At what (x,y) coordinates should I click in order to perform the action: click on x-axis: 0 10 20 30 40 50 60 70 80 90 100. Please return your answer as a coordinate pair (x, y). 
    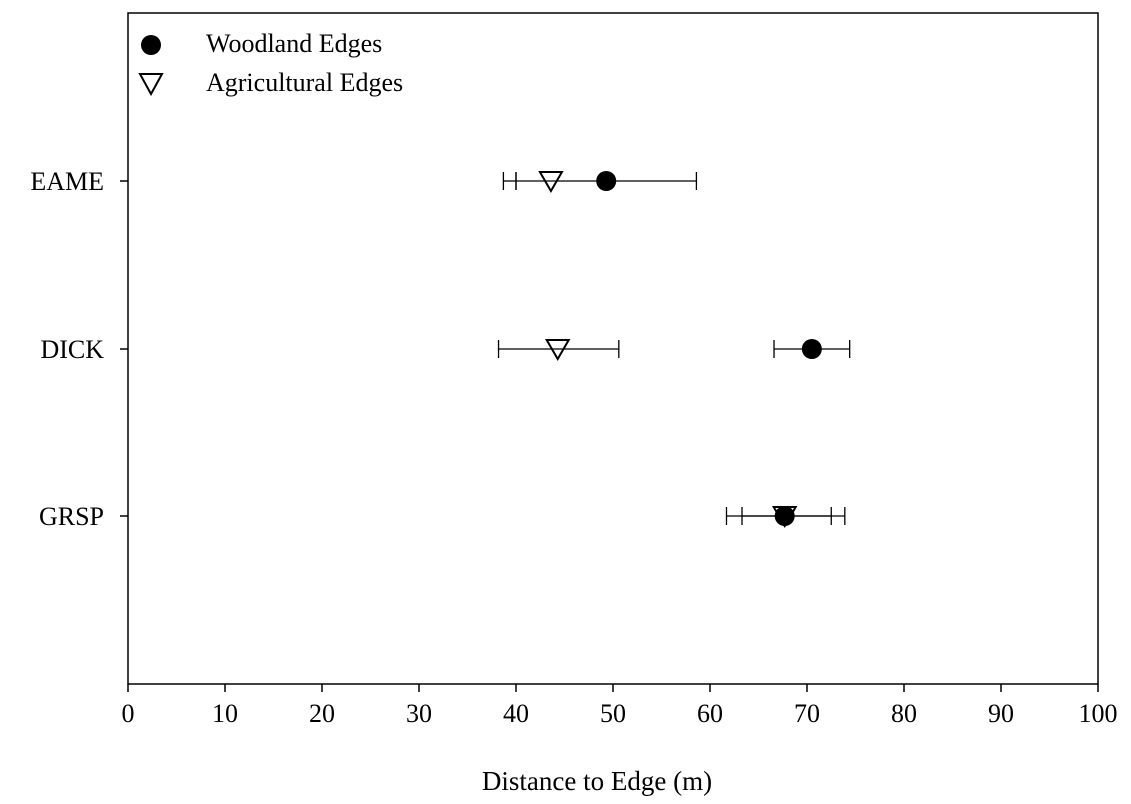
    Looking at the image, I should click on (620, 706).